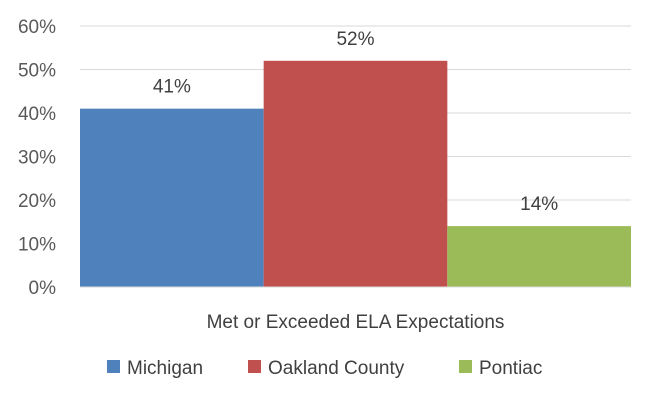  Describe the element at coordinates (172, 87) in the screenshot. I see `data-label: 41%` at that location.